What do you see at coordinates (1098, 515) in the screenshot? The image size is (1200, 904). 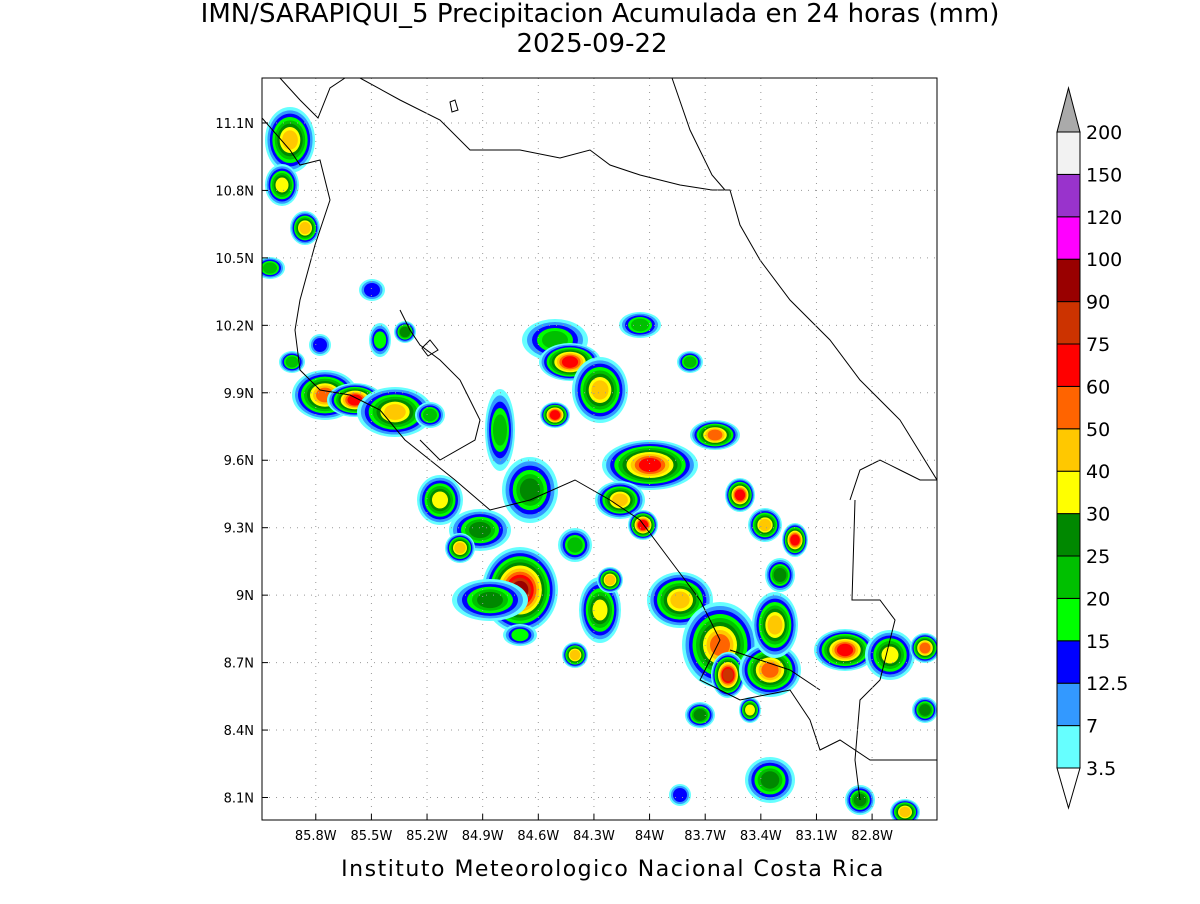 I see `colorbar-label: 30` at bounding box center [1098, 515].